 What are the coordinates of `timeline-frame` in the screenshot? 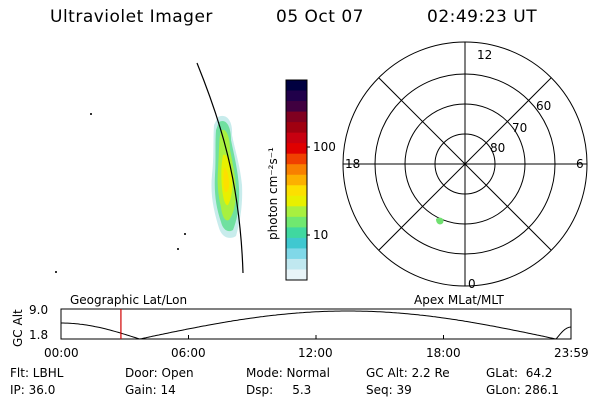 It's located at (316, 324).